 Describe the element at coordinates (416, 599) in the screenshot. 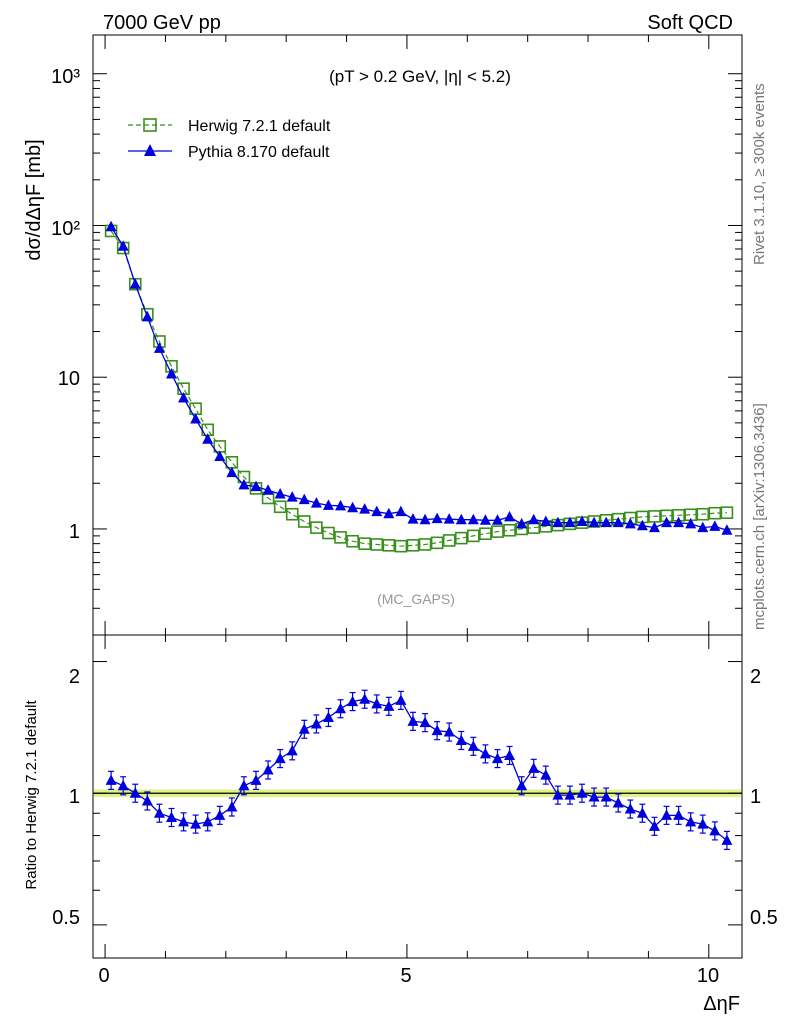

I see `watermark: (MC_GAPS)` at that location.